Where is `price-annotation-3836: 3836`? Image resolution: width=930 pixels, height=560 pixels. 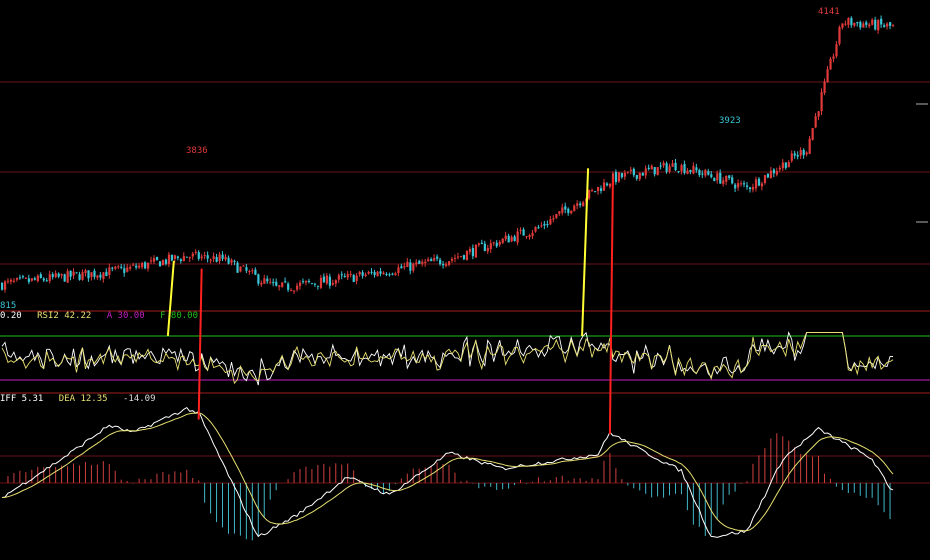
price-annotation-3836: 3836 is located at coordinates (197, 151).